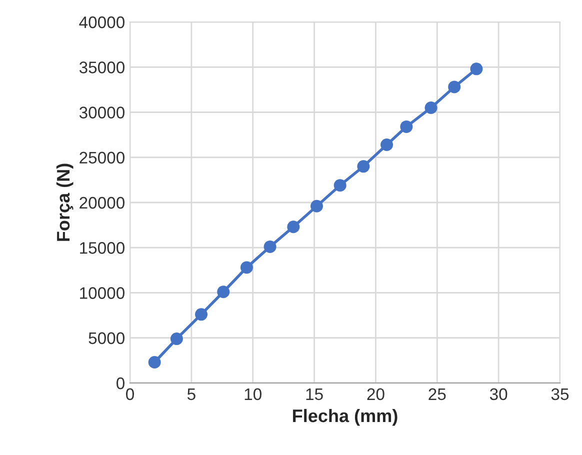  Describe the element at coordinates (120, 383) in the screenshot. I see `y-tick-label: 0` at that location.